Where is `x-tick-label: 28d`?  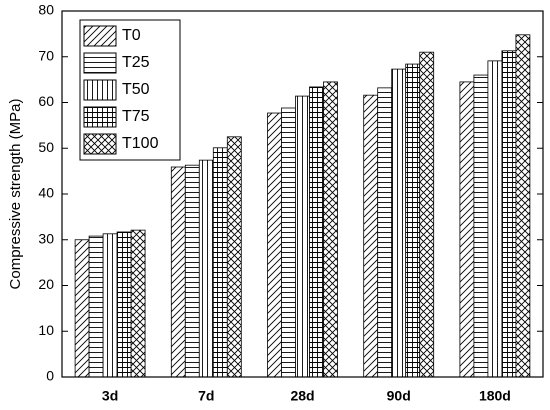 x-tick-label: 28d is located at coordinates (302, 396).